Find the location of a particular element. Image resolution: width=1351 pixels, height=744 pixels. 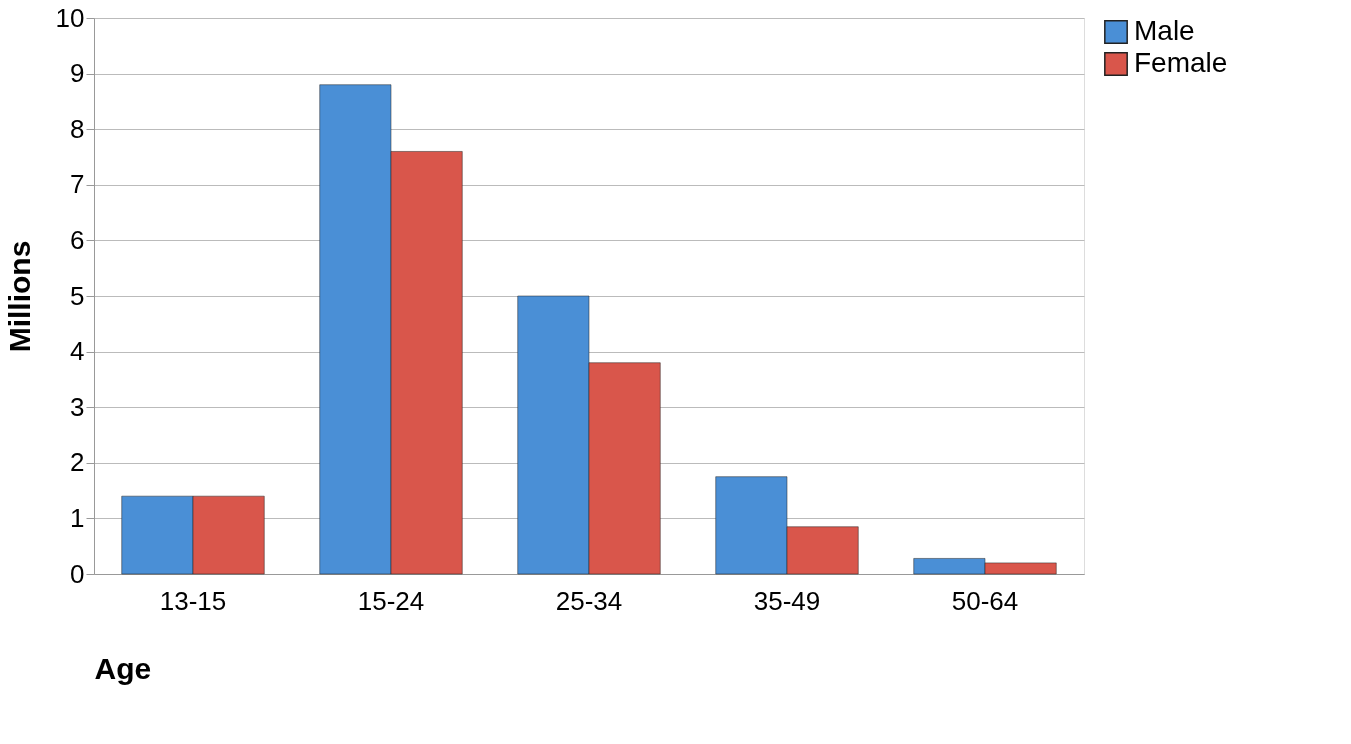

y-tick-label: 10 is located at coordinates (70, 17).